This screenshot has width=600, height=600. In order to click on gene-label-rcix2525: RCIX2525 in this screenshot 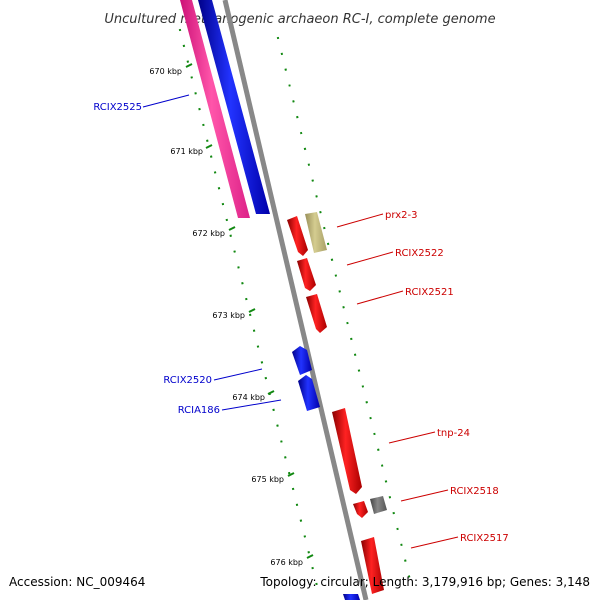, I will do `click(117, 107)`.